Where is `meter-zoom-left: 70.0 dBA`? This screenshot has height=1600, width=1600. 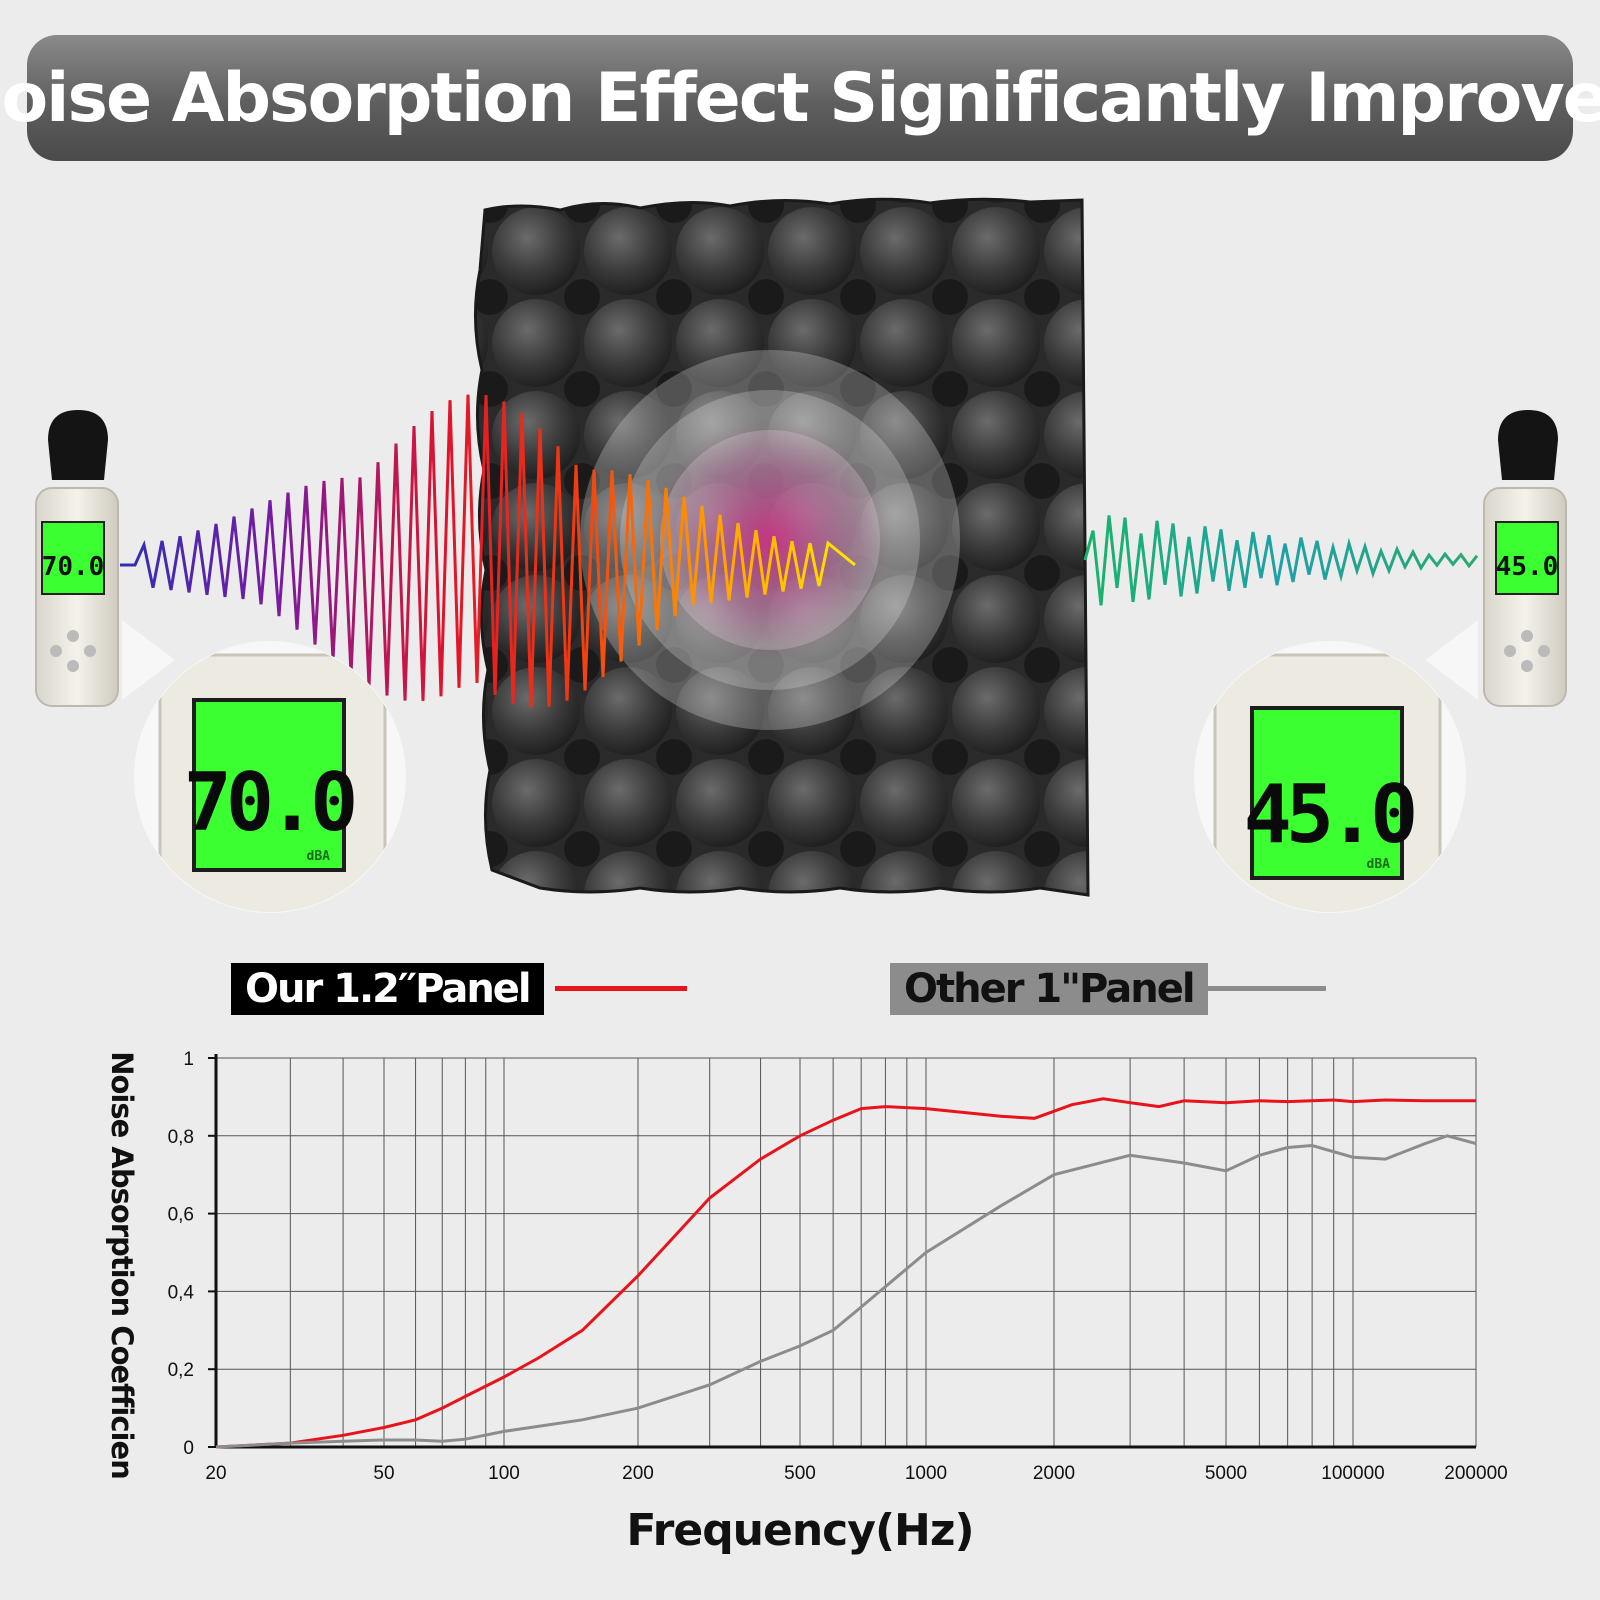
meter-zoom-left: 70.0 dBA is located at coordinates (270, 777).